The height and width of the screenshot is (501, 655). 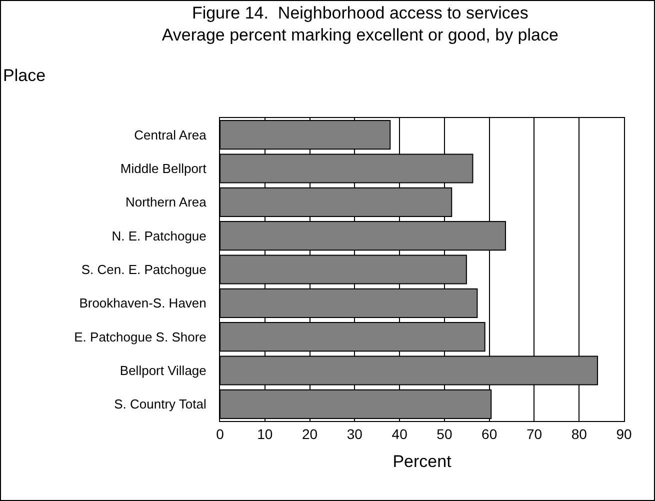 I want to click on x-tick-label: 40, so click(x=400, y=434).